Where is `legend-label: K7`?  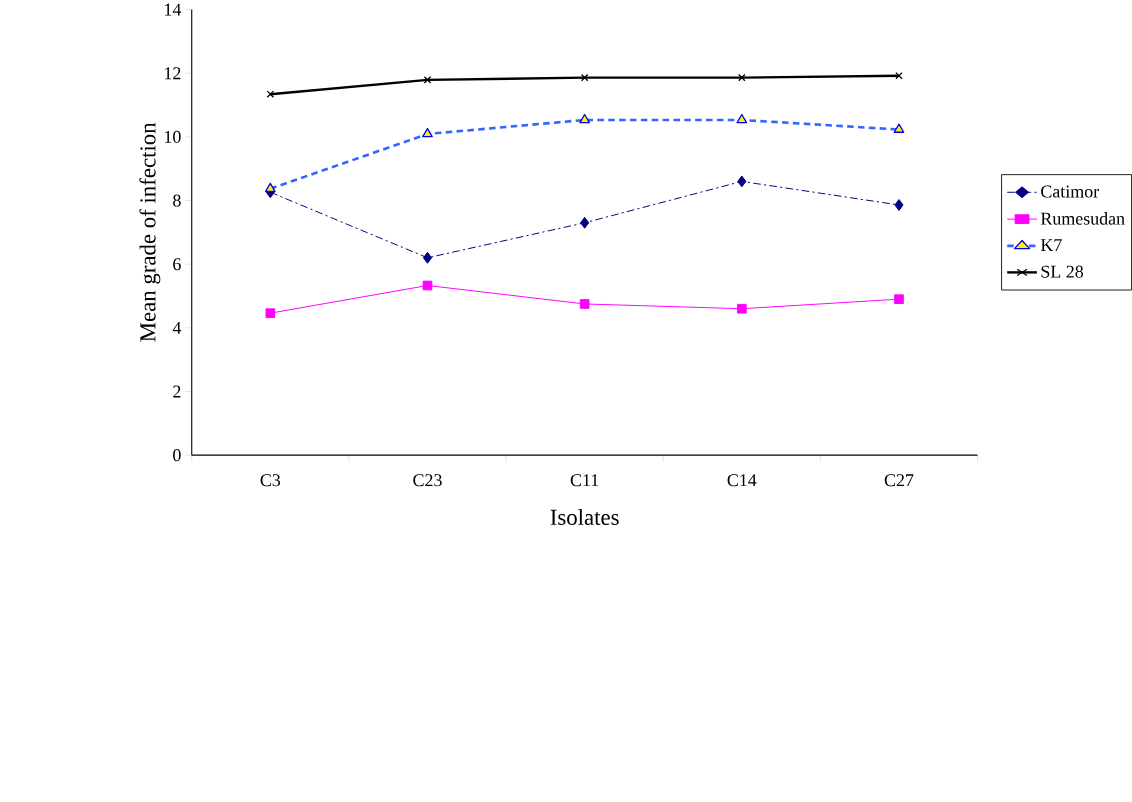
legend-label: K7 is located at coordinates (1051, 245).